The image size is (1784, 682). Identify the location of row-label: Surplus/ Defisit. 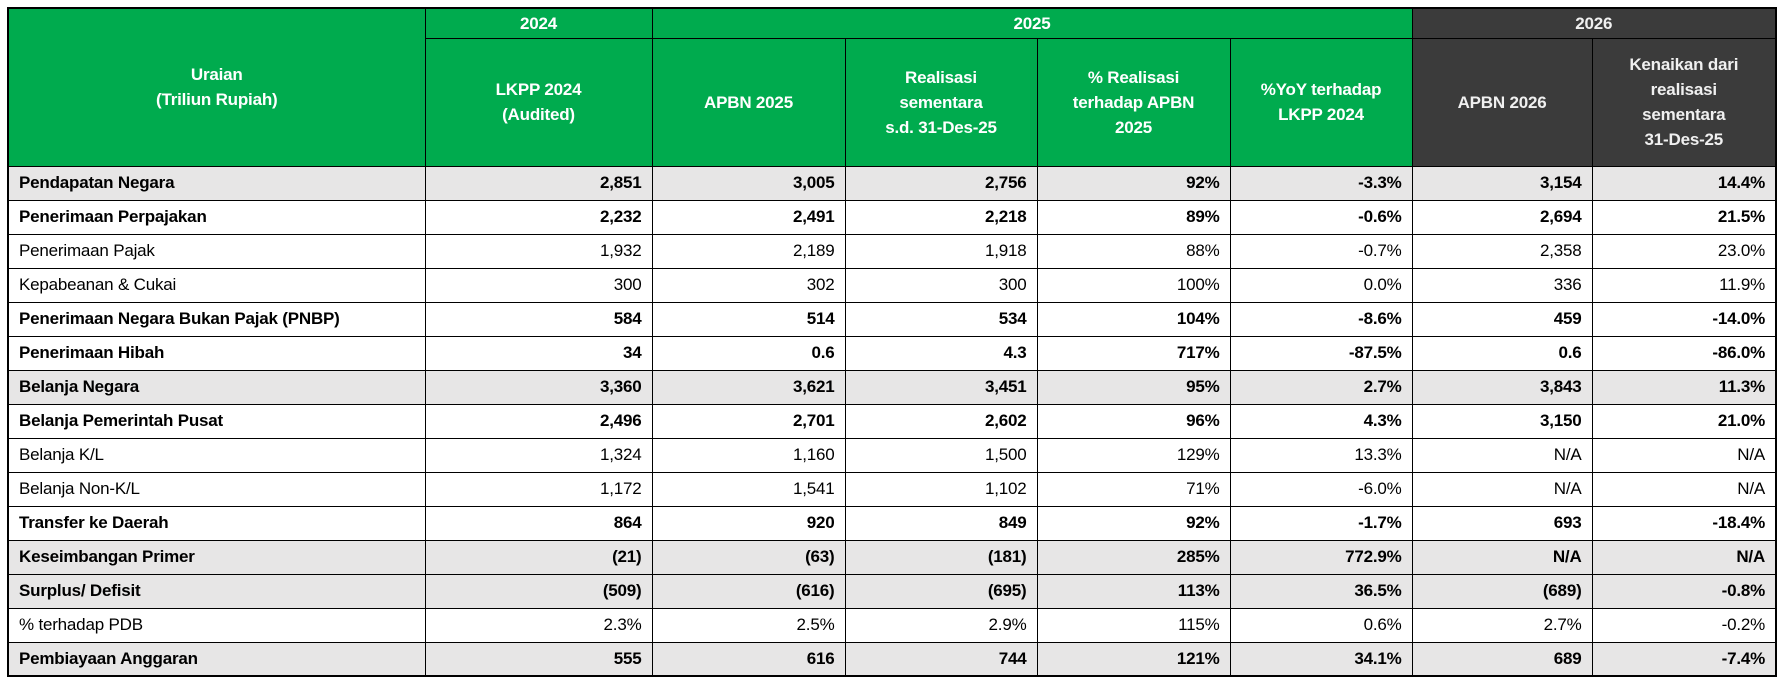
(216, 591).